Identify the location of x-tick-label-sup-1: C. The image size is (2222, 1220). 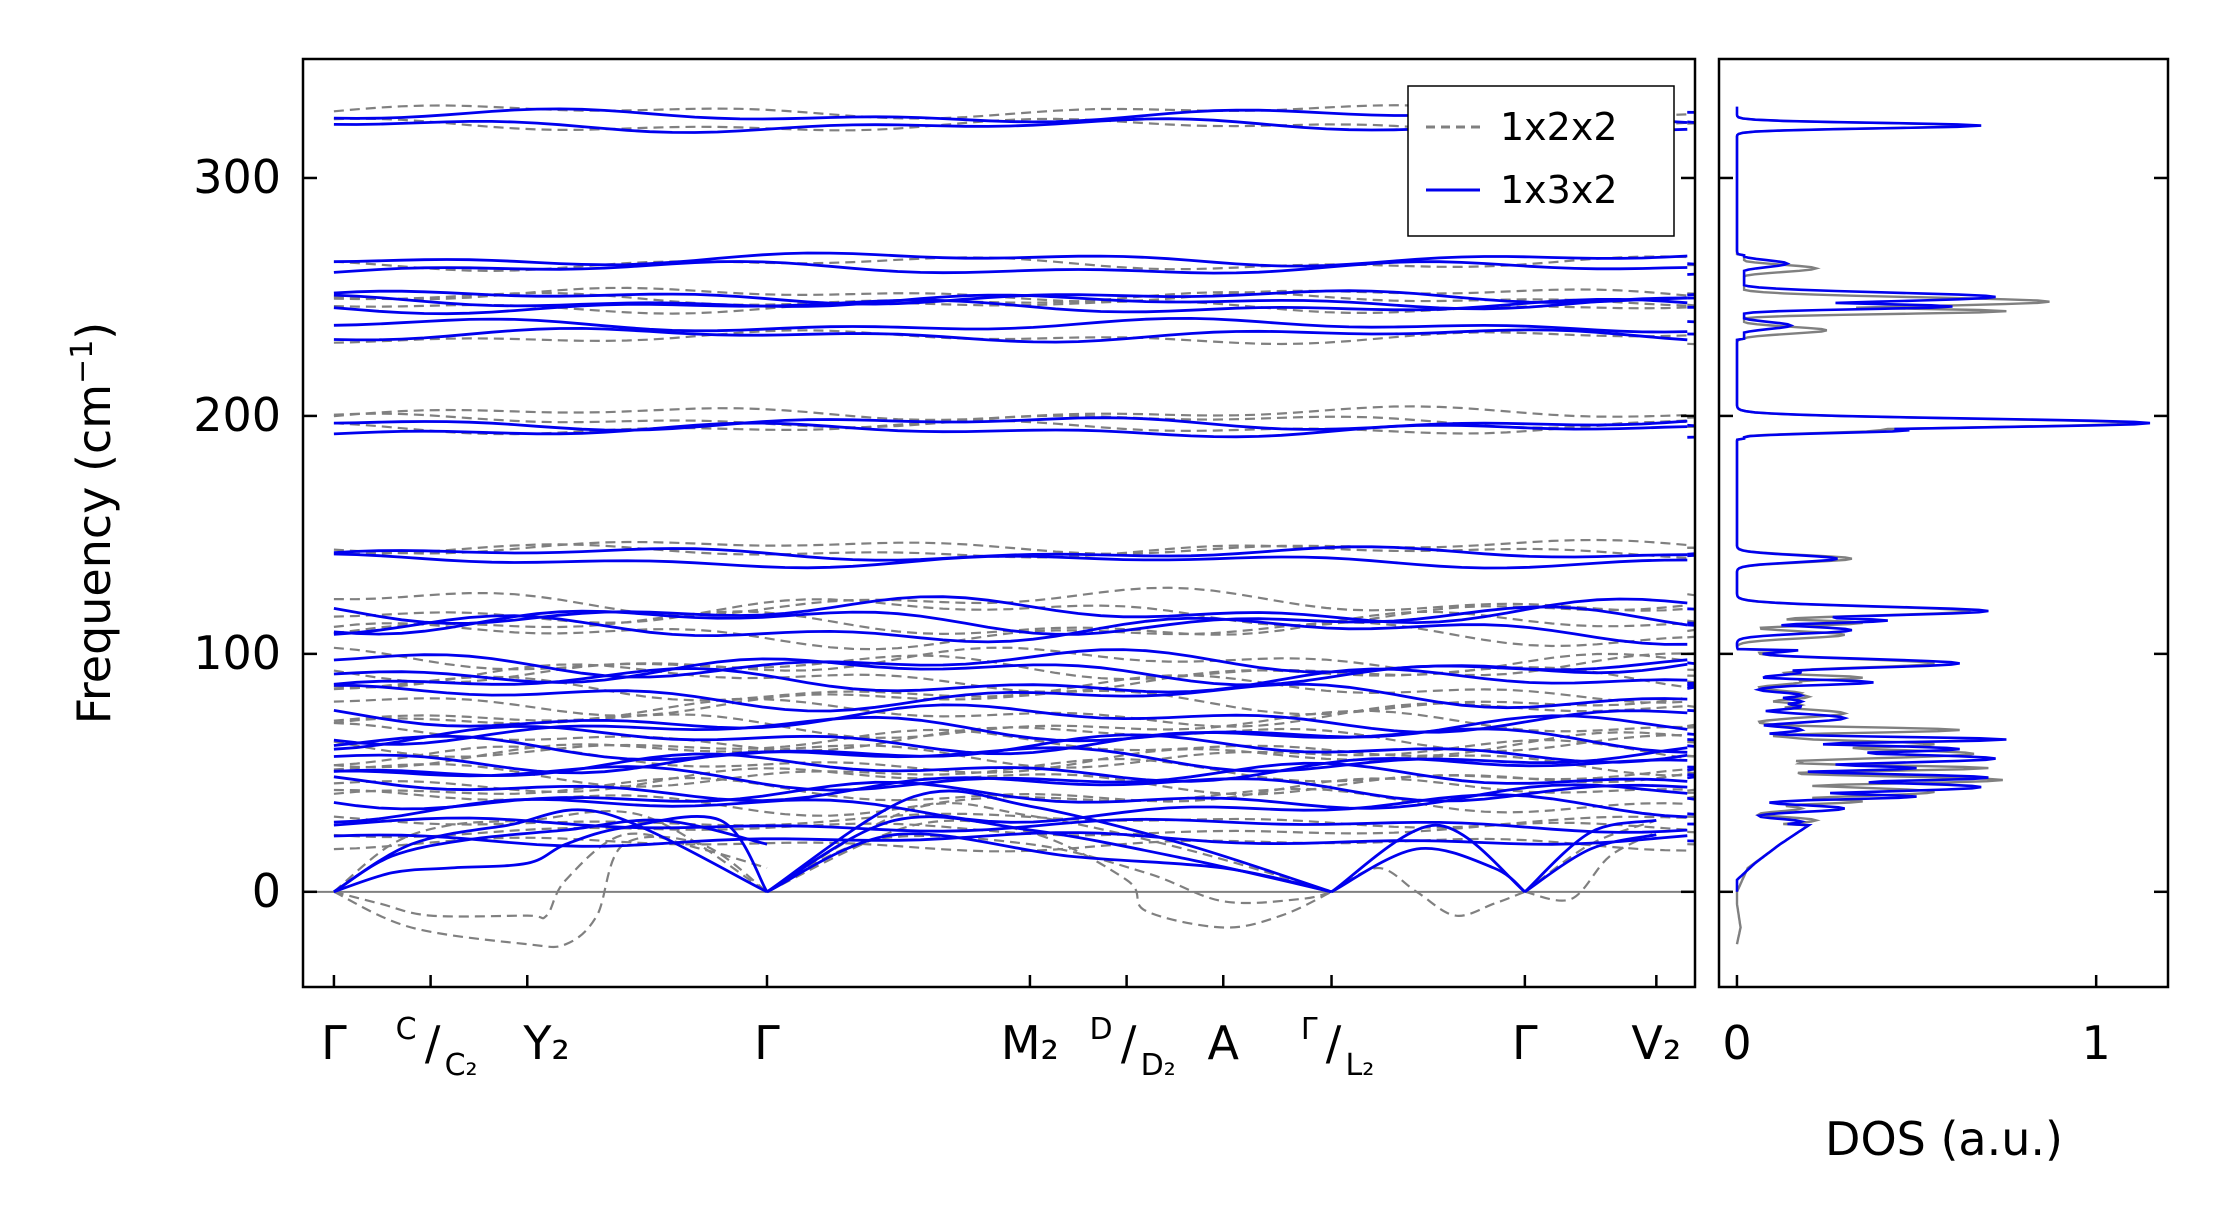
(406, 1029).